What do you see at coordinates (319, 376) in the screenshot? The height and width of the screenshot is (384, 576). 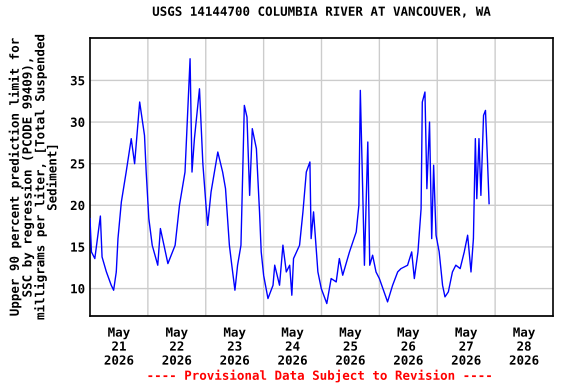 I see `text: ---- Provisional Data Subject to Revision ----` at bounding box center [319, 376].